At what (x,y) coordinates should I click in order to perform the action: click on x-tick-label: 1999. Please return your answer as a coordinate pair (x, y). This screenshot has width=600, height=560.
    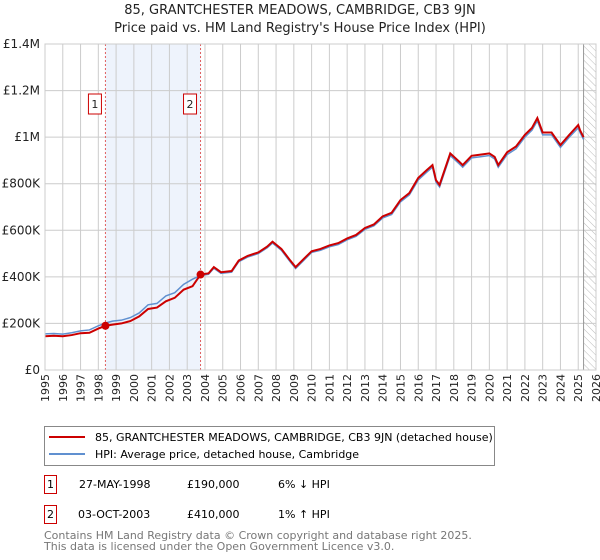
    Looking at the image, I should click on (116, 388).